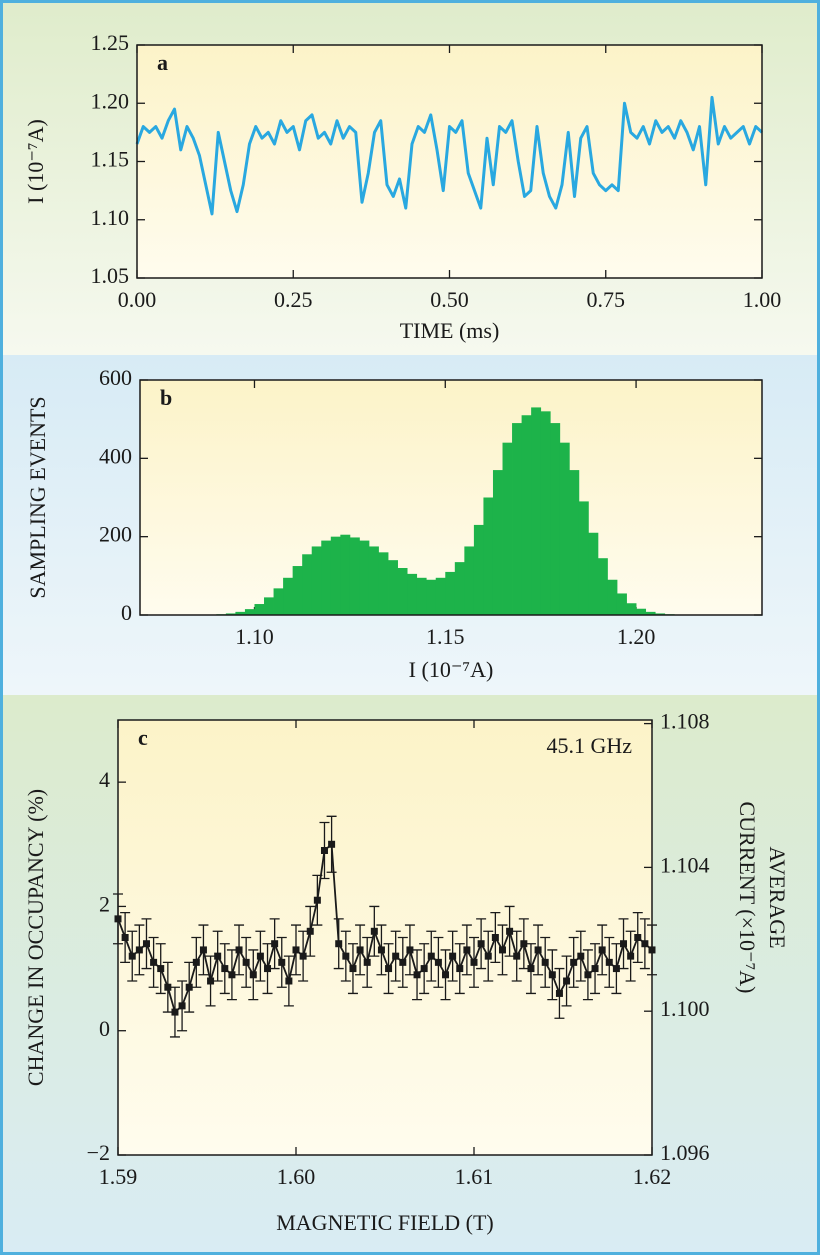  Describe the element at coordinates (110, 100) in the screenshot. I see `y-tick-label: 1.20` at that location.